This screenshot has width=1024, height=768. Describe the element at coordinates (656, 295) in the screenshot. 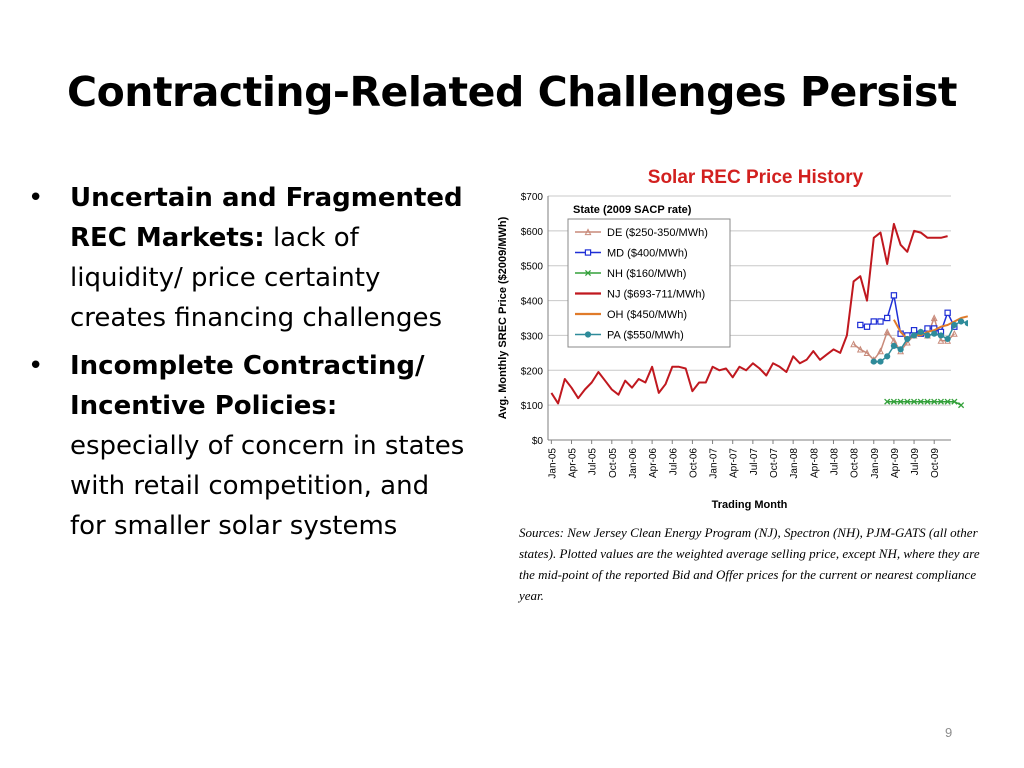

I see `legend-label: NJ ($693-711/MWh)` at that location.